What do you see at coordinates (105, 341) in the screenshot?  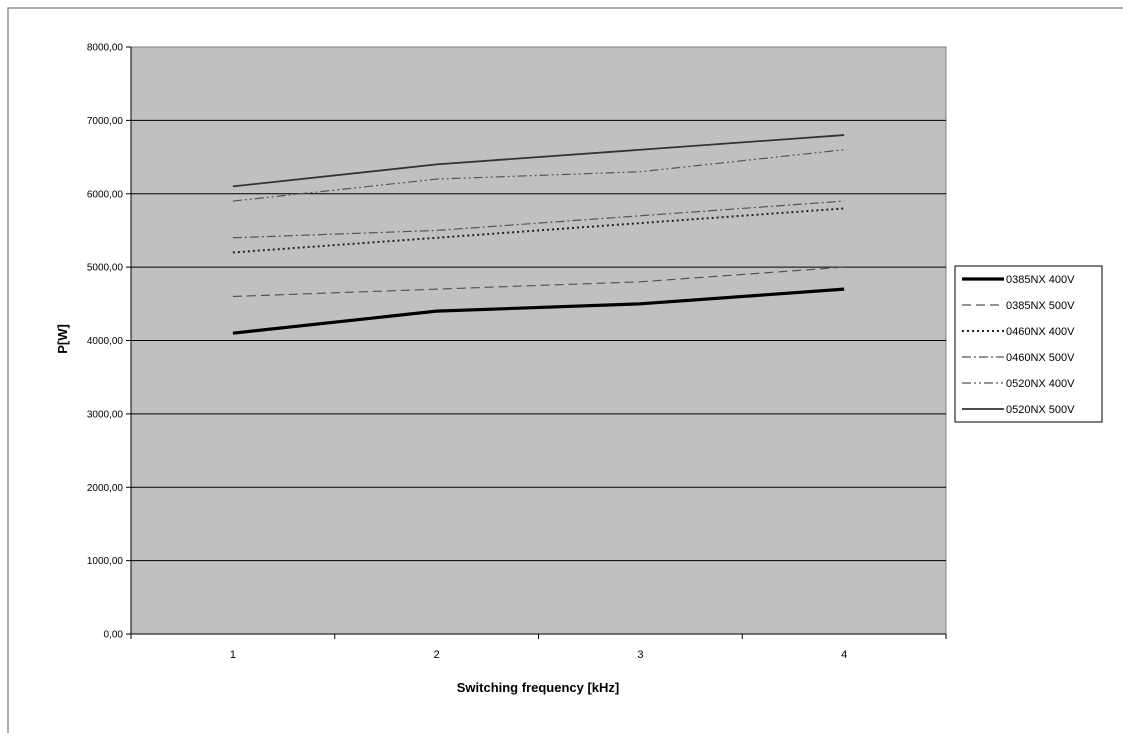 I see `y-tick-label: 4000,00` at bounding box center [105, 341].